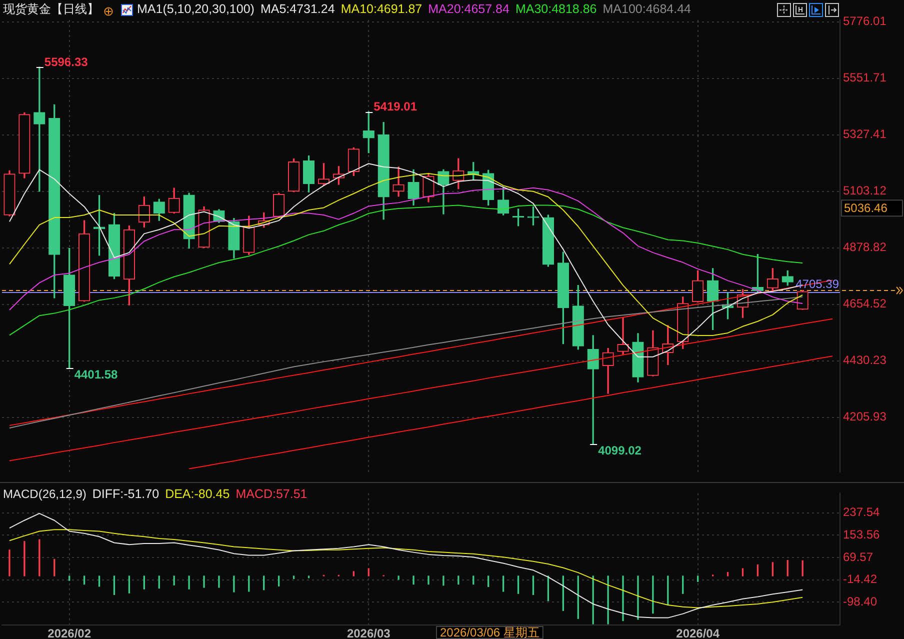 This screenshot has width=904, height=639. What do you see at coordinates (865, 134) in the screenshot?
I see `y-tick-label: 5327.41` at bounding box center [865, 134].